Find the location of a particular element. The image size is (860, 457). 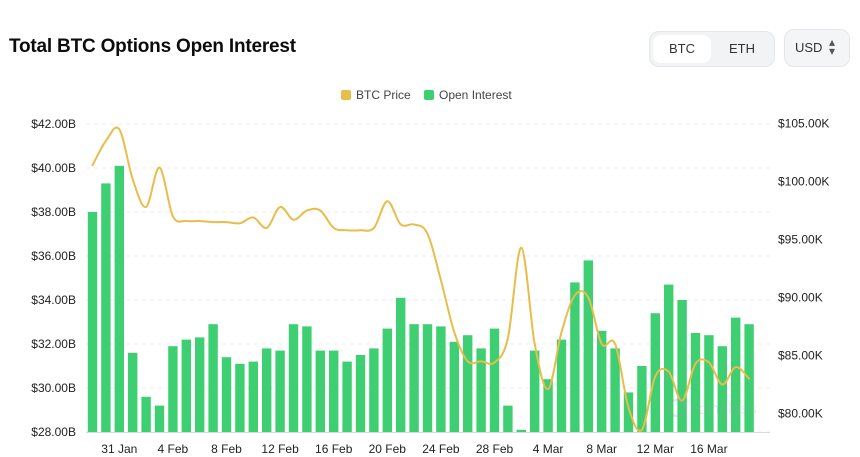

left-axis-tick-label: $28.00B is located at coordinates (53, 432).